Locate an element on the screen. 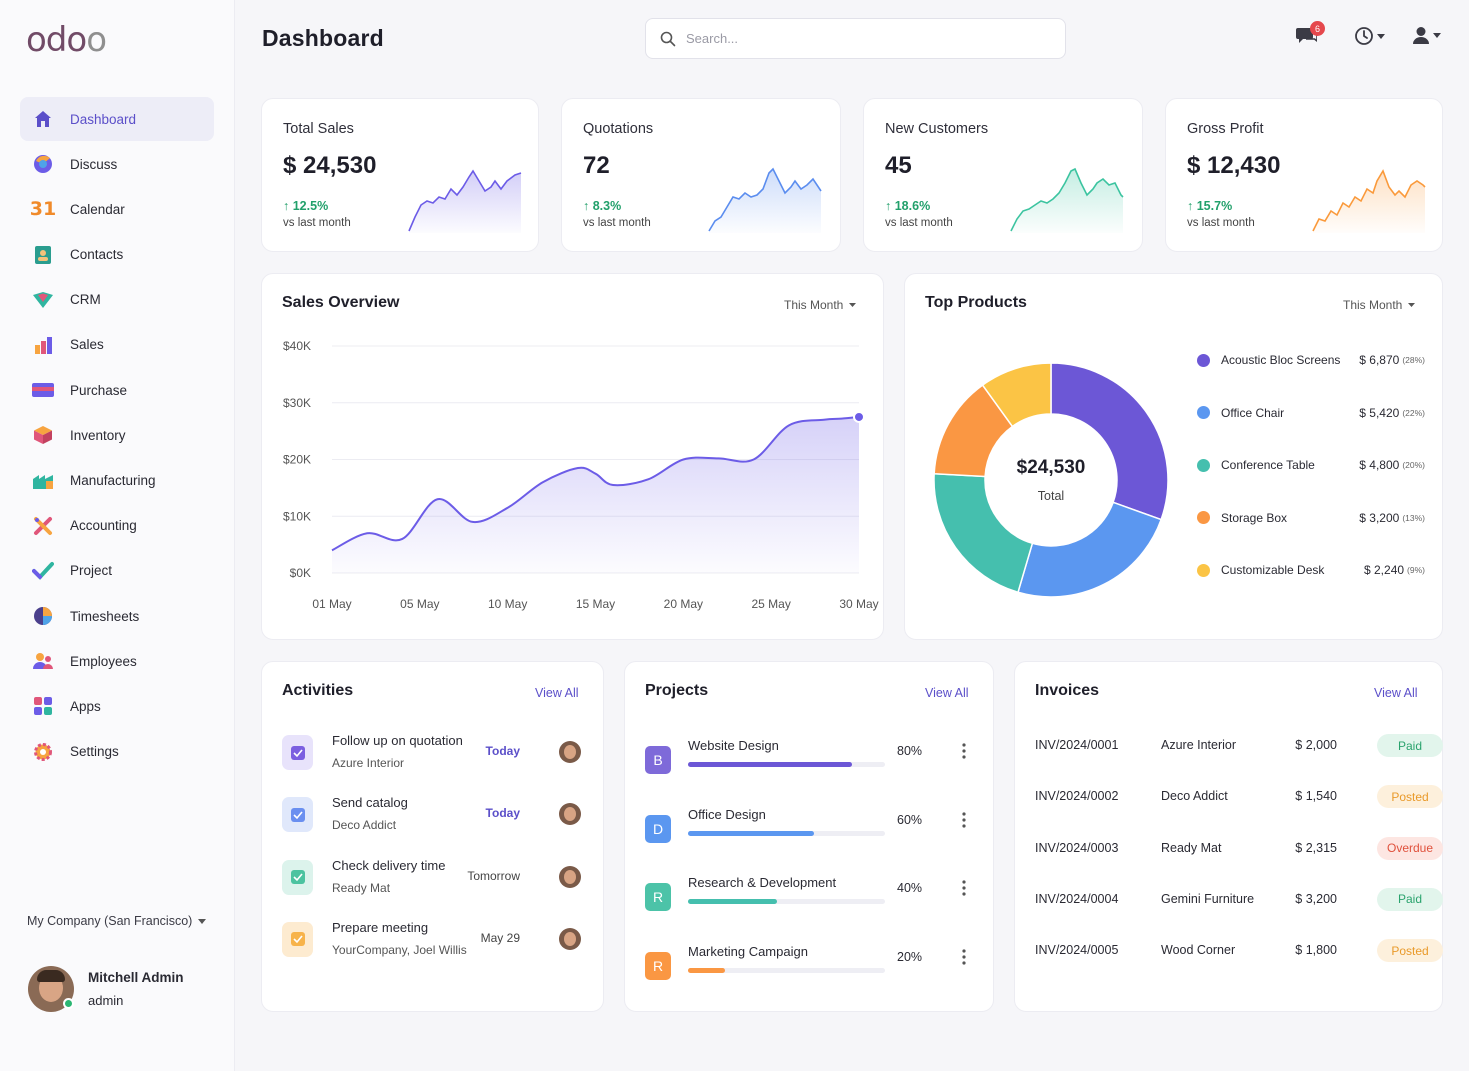 The height and width of the screenshot is (1071, 1469). project-item: R Research & Development 40% is located at coordinates (810, 896).